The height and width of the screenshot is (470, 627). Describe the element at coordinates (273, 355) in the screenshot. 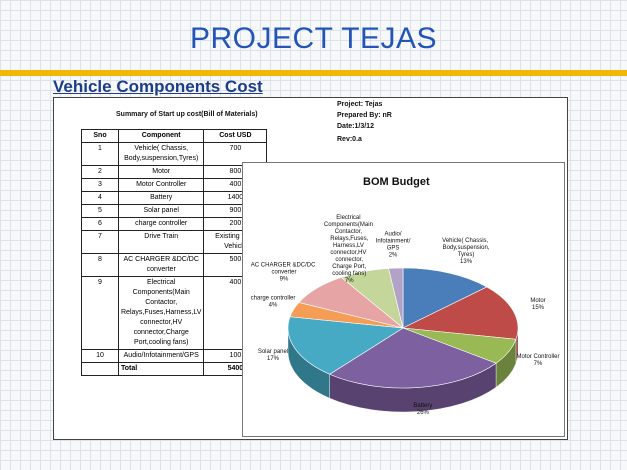

I see `pie-slice-label: Solar panel 17%` at that location.